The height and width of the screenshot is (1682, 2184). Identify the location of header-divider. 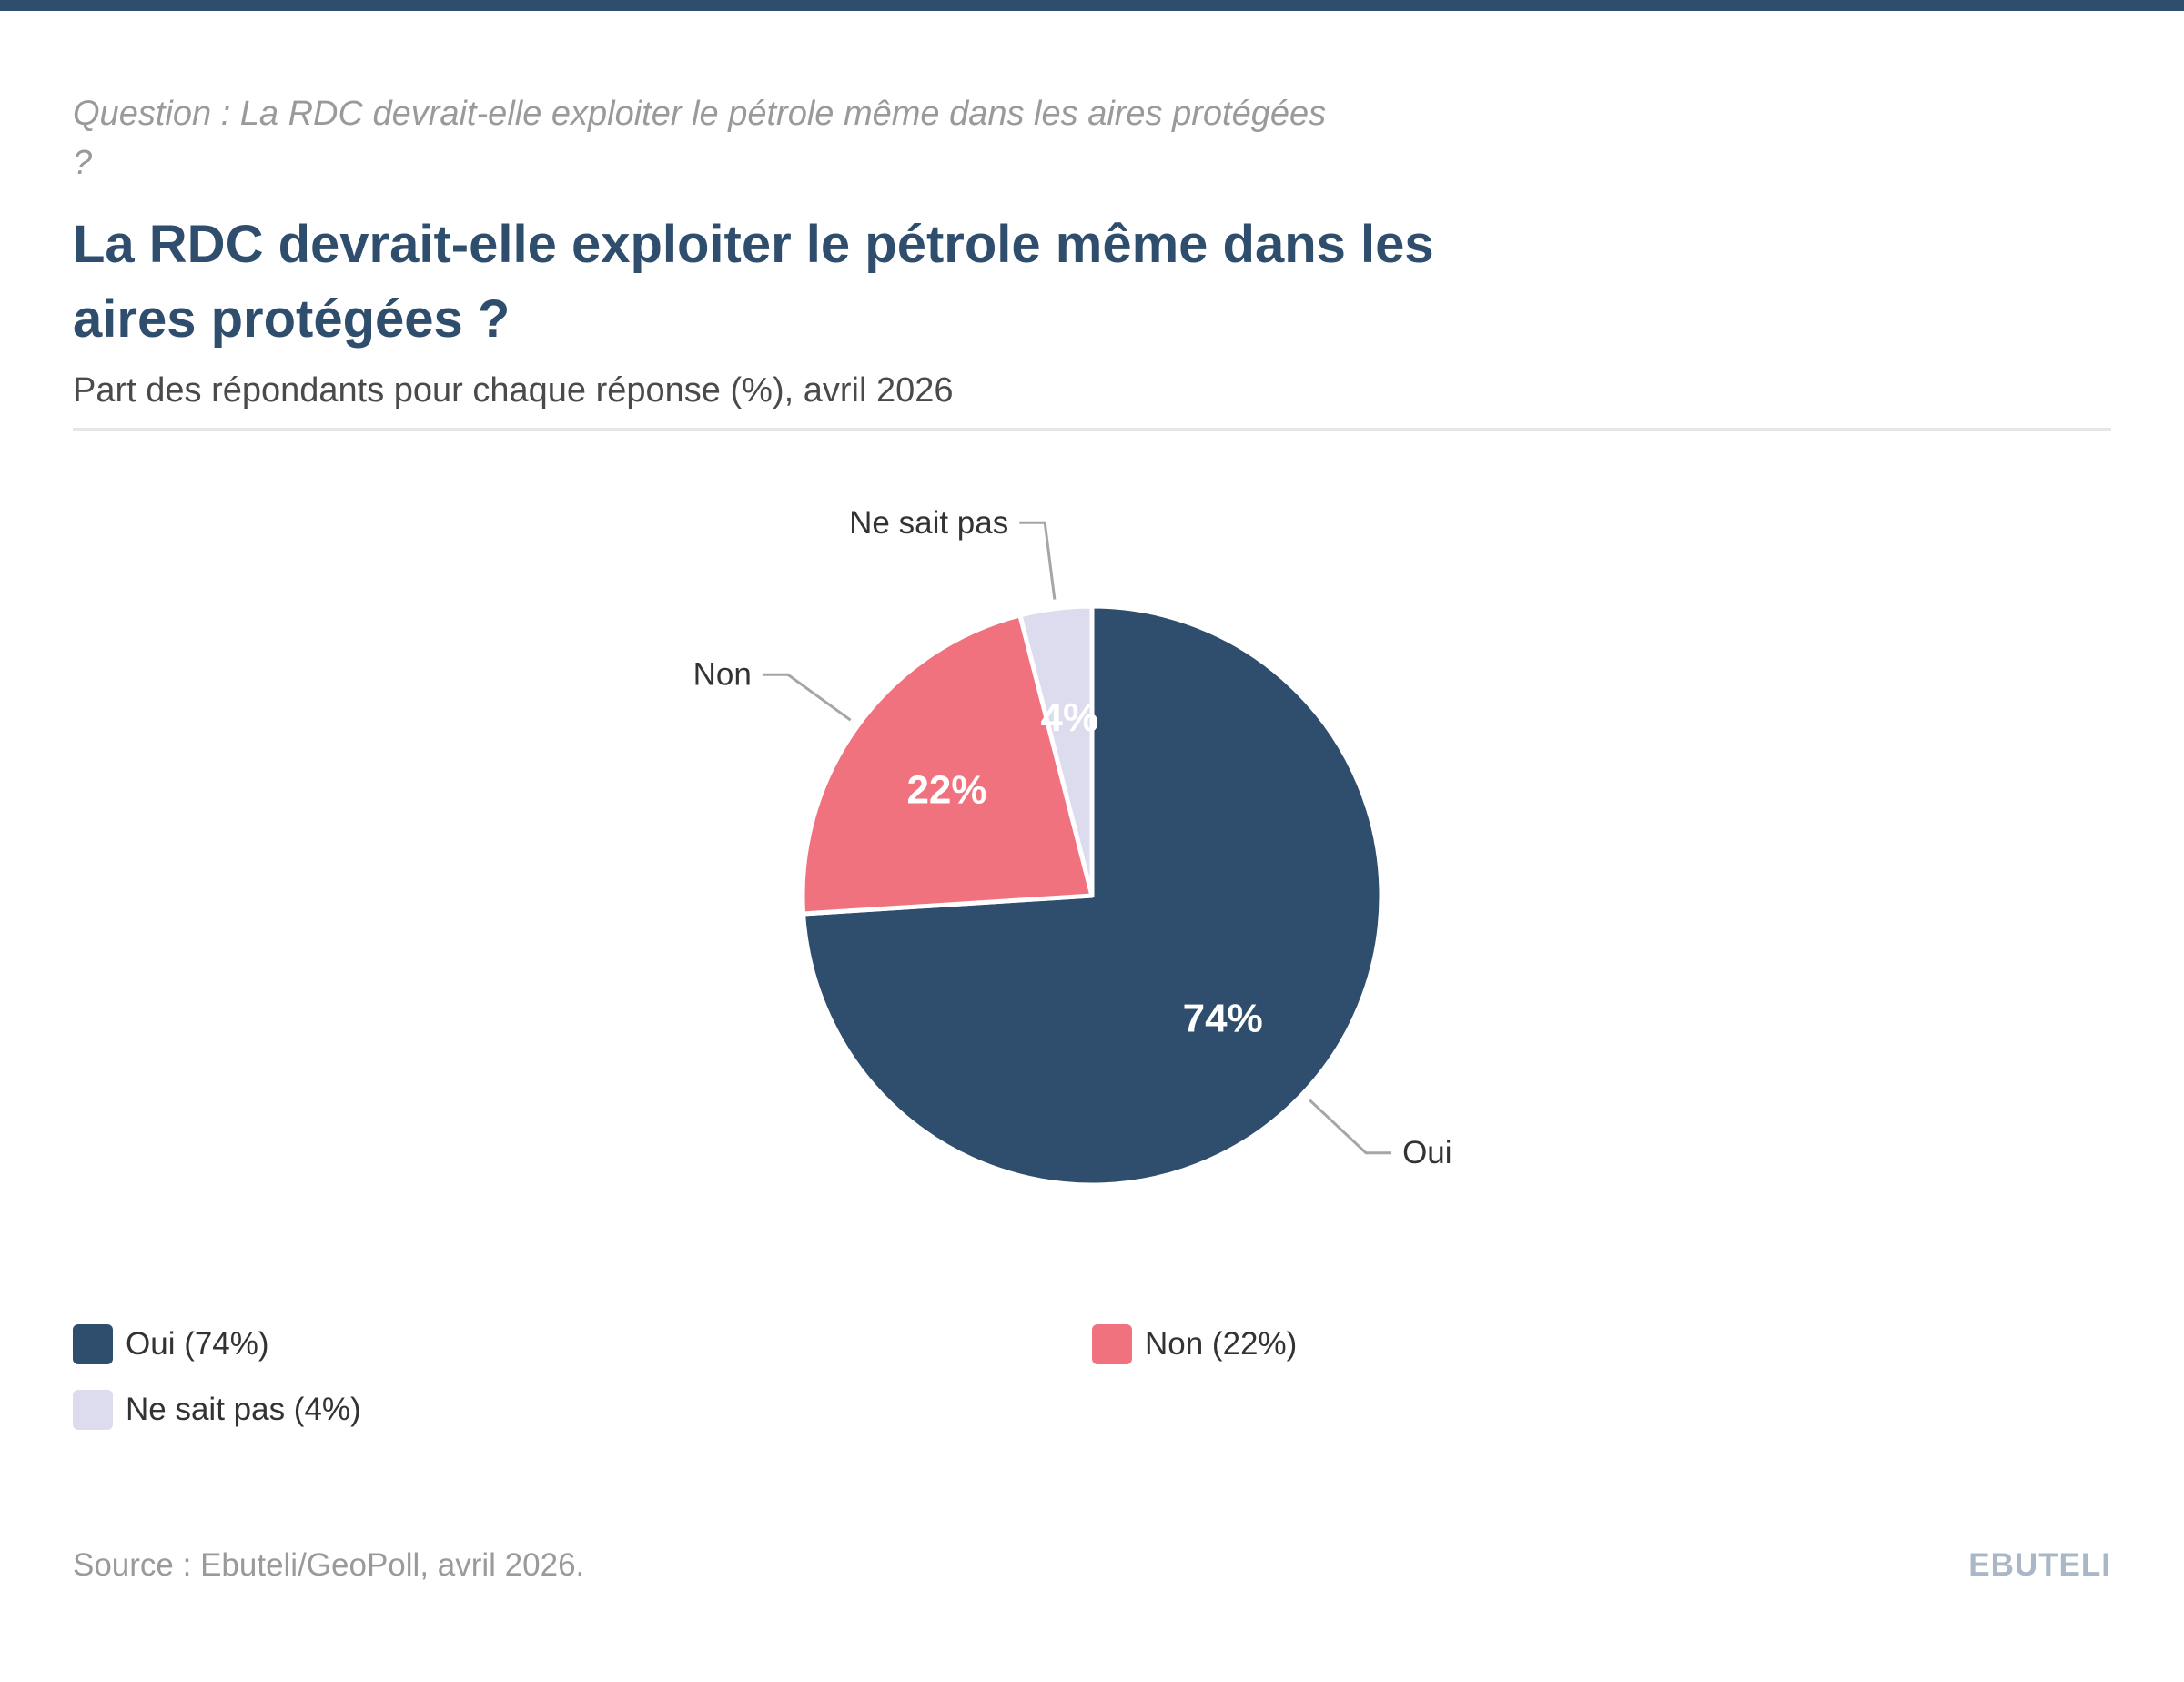
(1092, 429).